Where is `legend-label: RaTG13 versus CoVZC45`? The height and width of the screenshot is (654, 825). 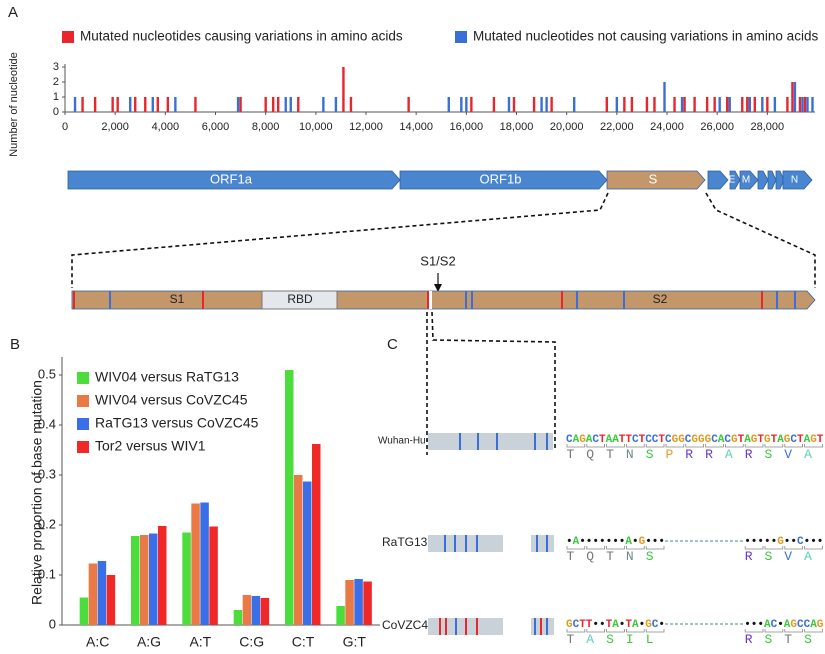 legend-label: RaTG13 versus CoVZC45 is located at coordinates (177, 423).